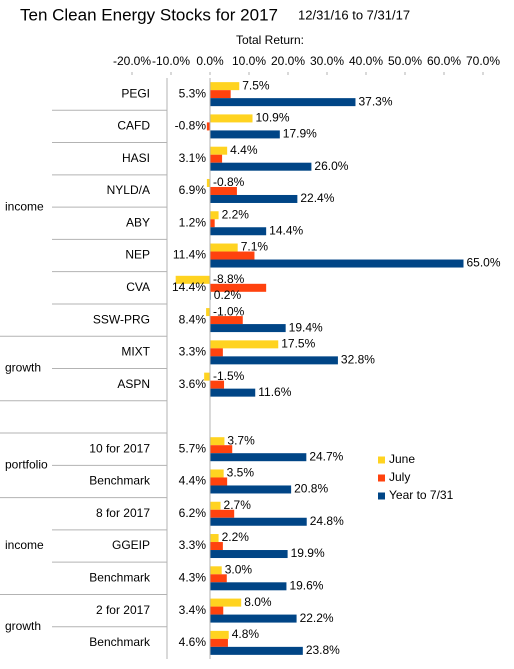 This screenshot has height=669, width=514. What do you see at coordinates (258, 602) in the screenshot?
I see `value-label: 8.0%` at bounding box center [258, 602].